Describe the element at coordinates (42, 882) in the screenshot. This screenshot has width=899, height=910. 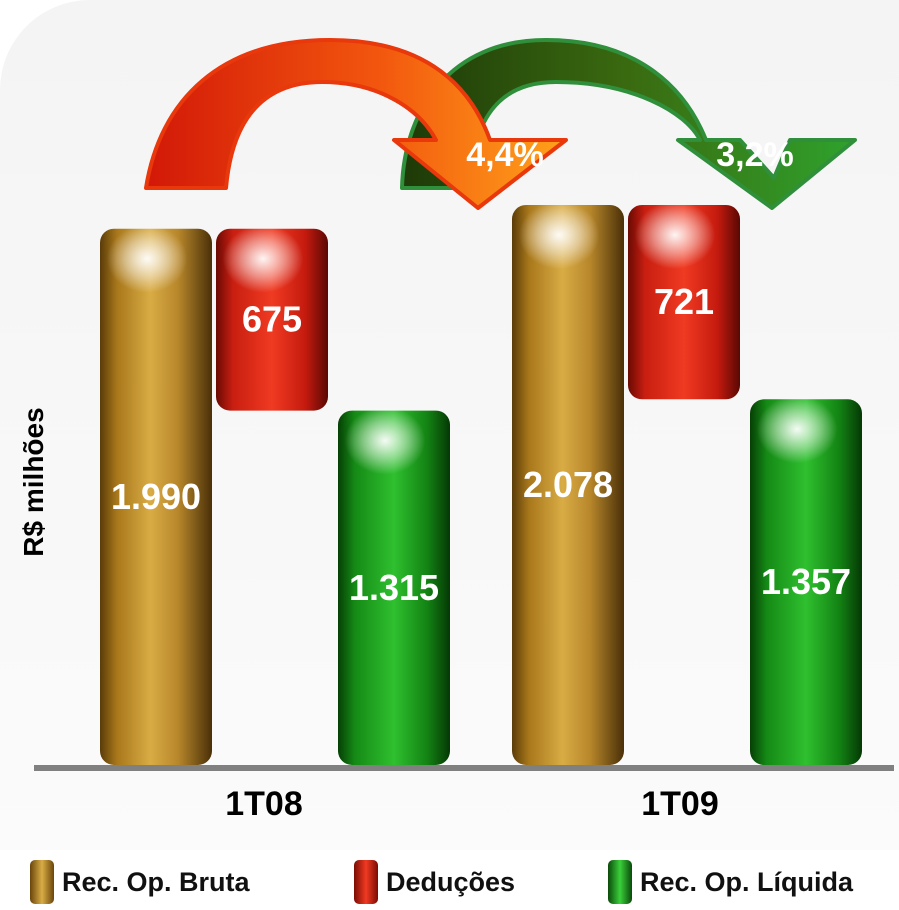
I see `legend-swatch-gross` at that location.